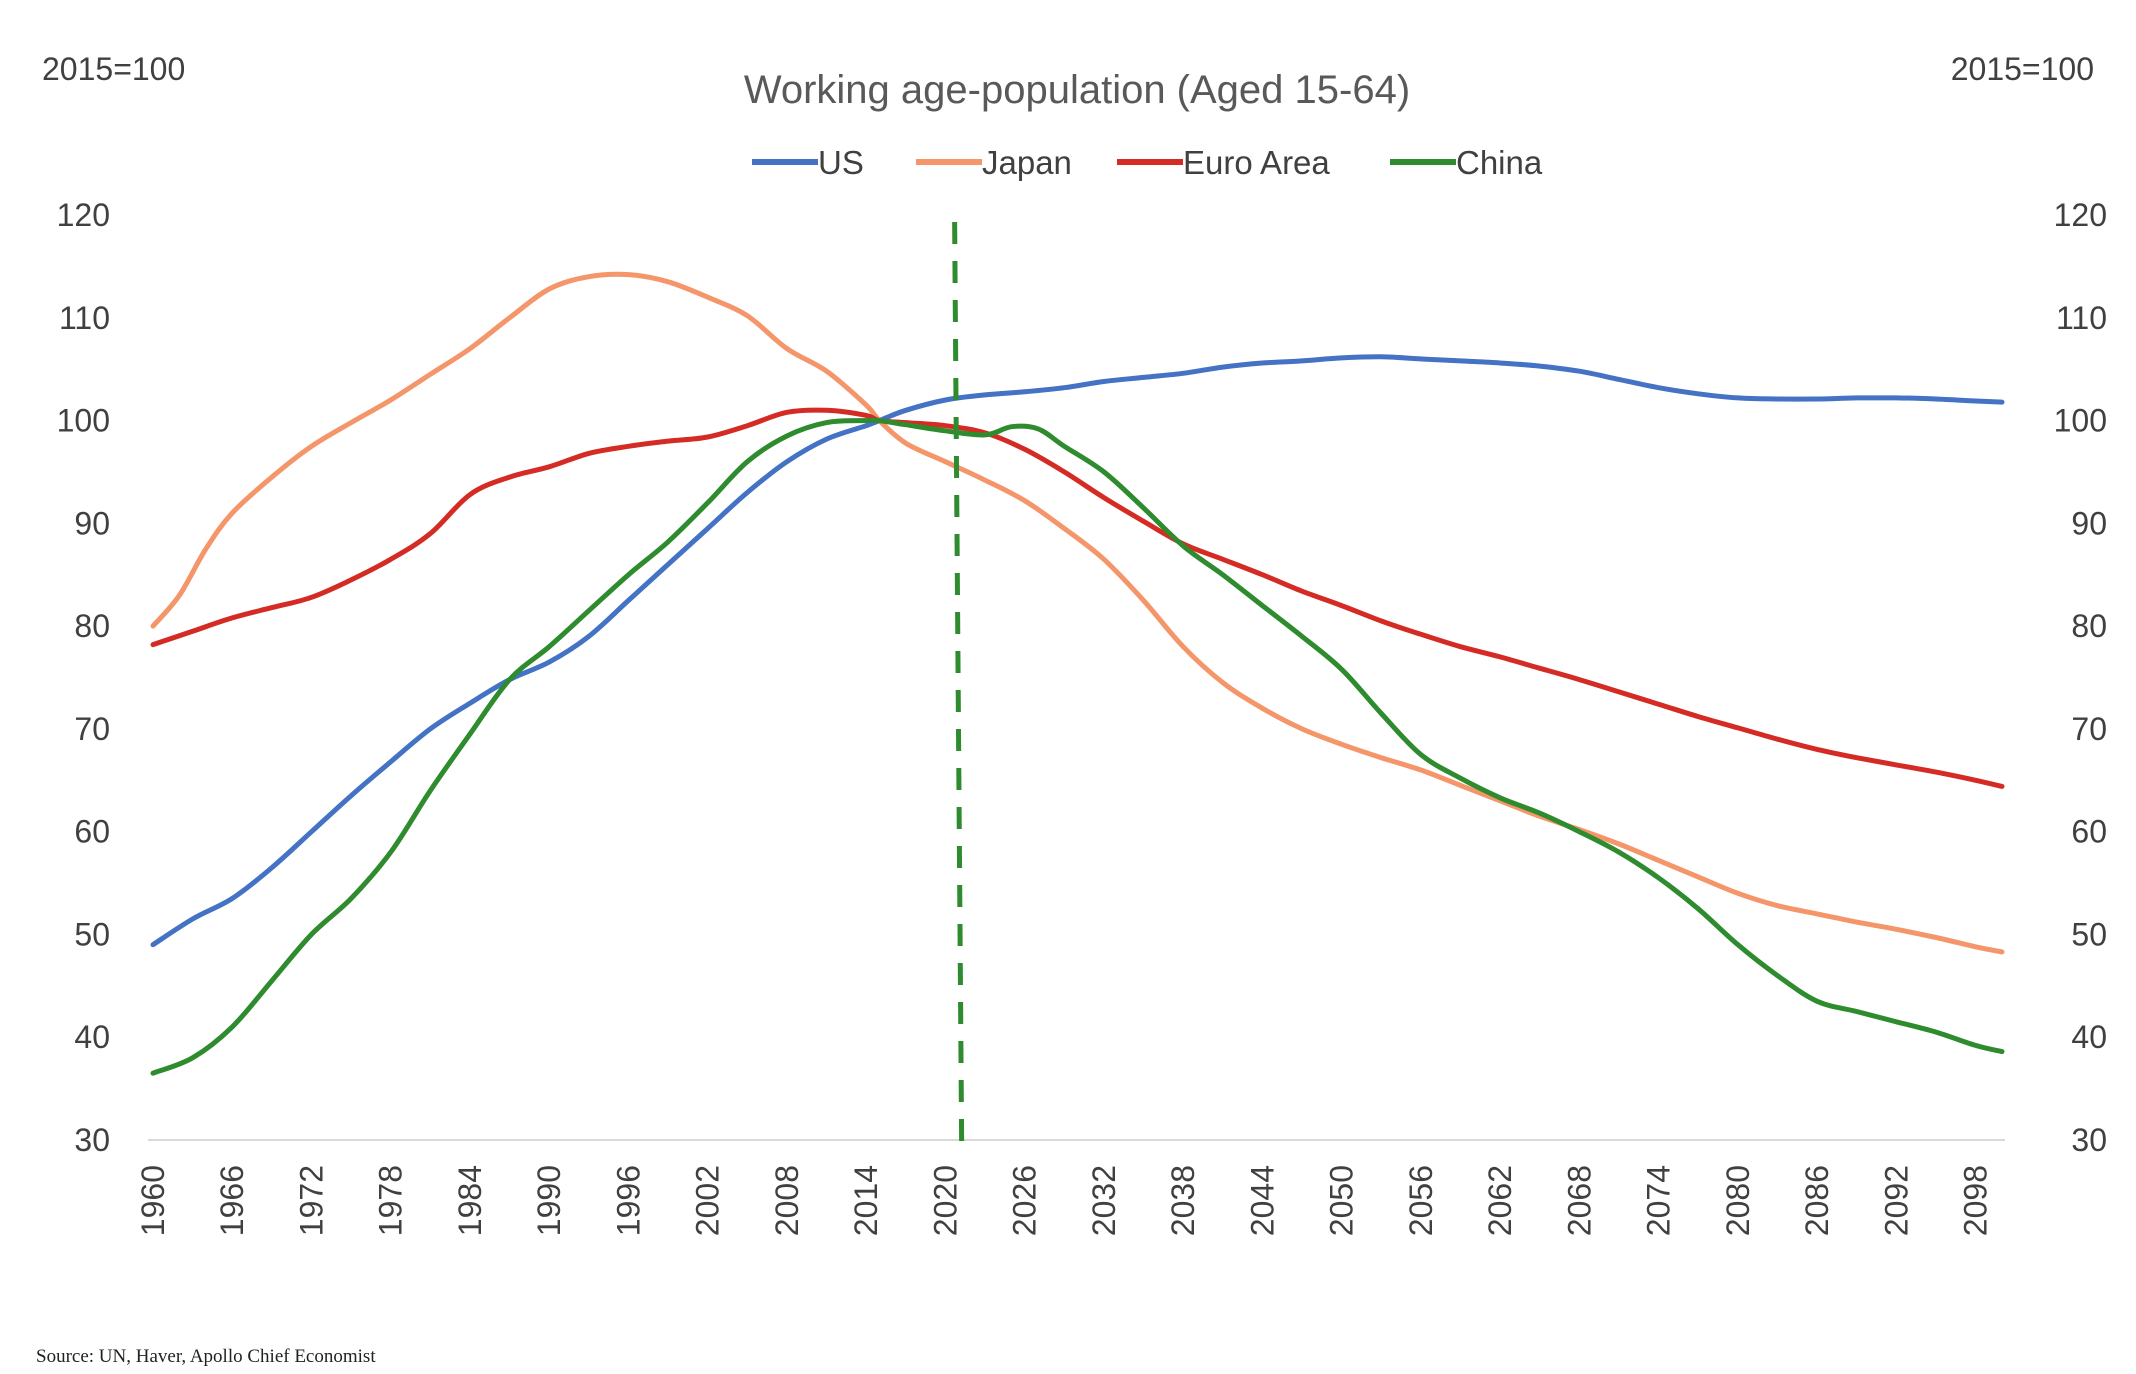 The image size is (2136, 1374). I want to click on x-tick-label: 2002, so click(708, 1200).